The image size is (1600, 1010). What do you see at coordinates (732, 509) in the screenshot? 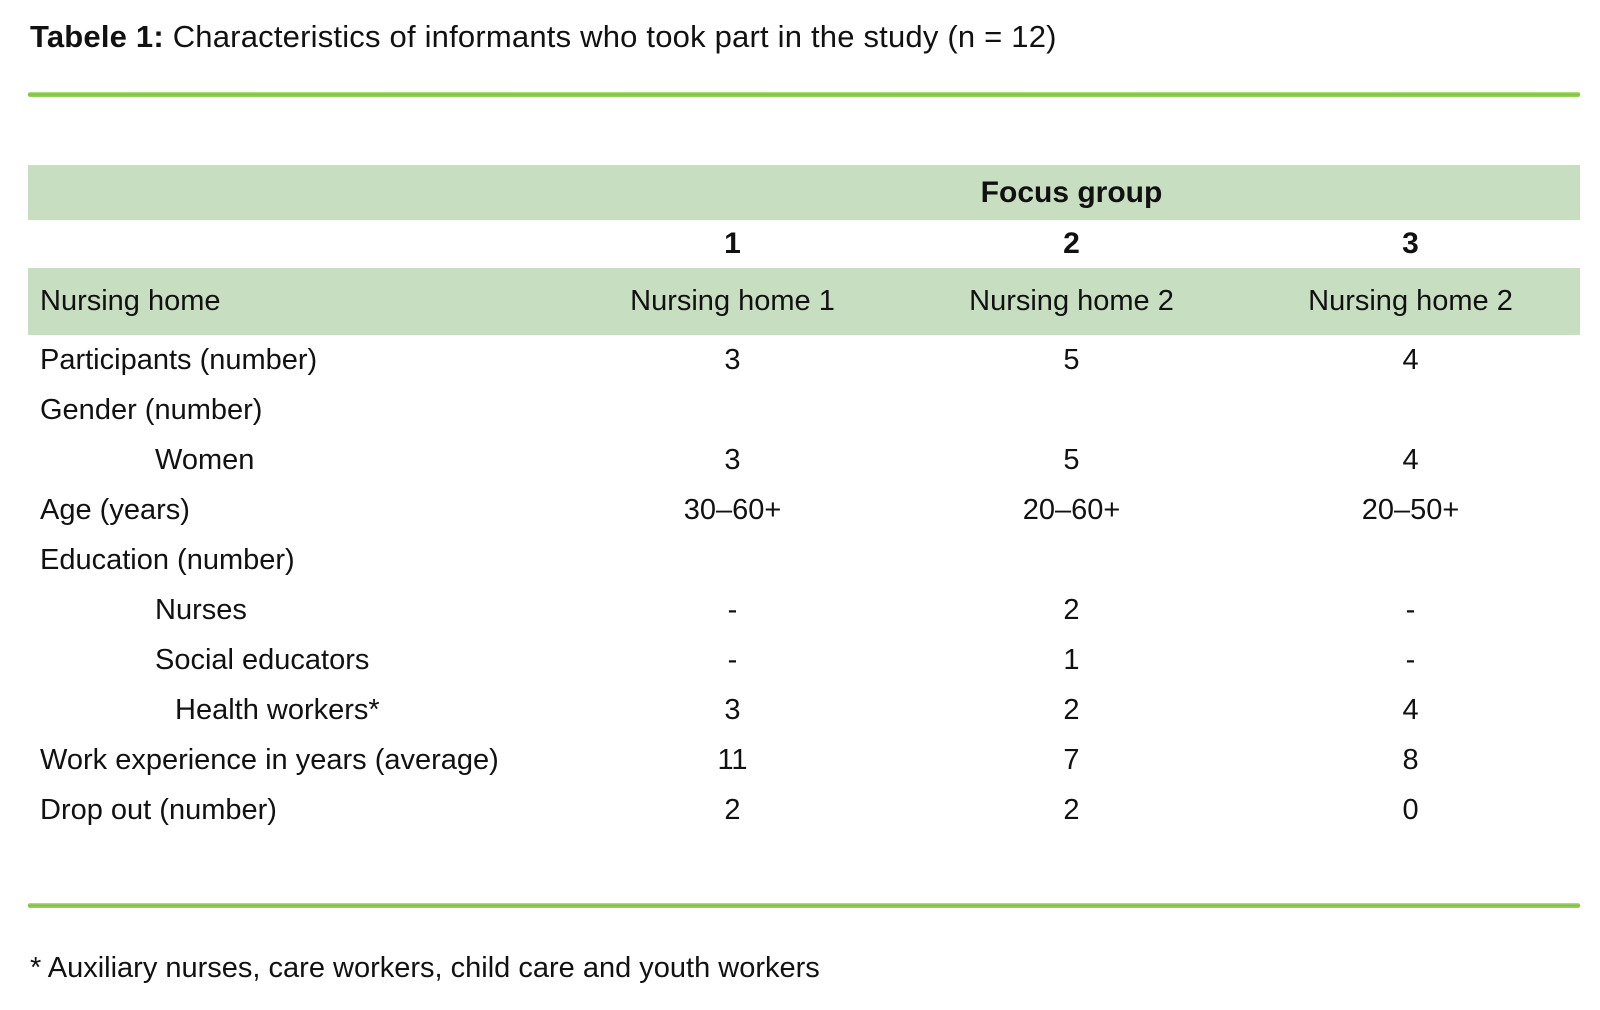
I see `row-value: 30–60+` at bounding box center [732, 509].